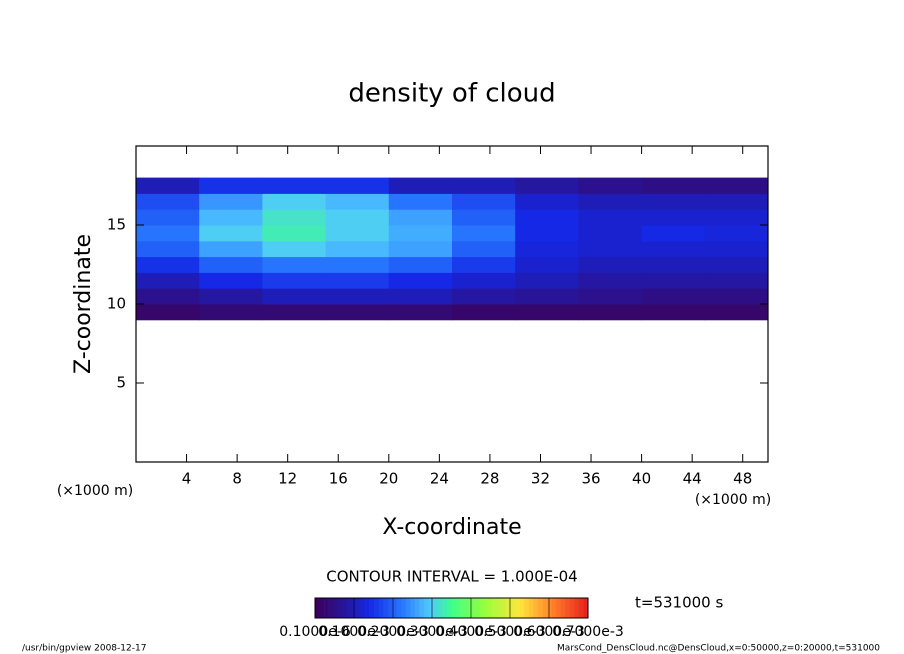 The image size is (904, 654). I want to click on x-tick-label: 40, so click(641, 479).